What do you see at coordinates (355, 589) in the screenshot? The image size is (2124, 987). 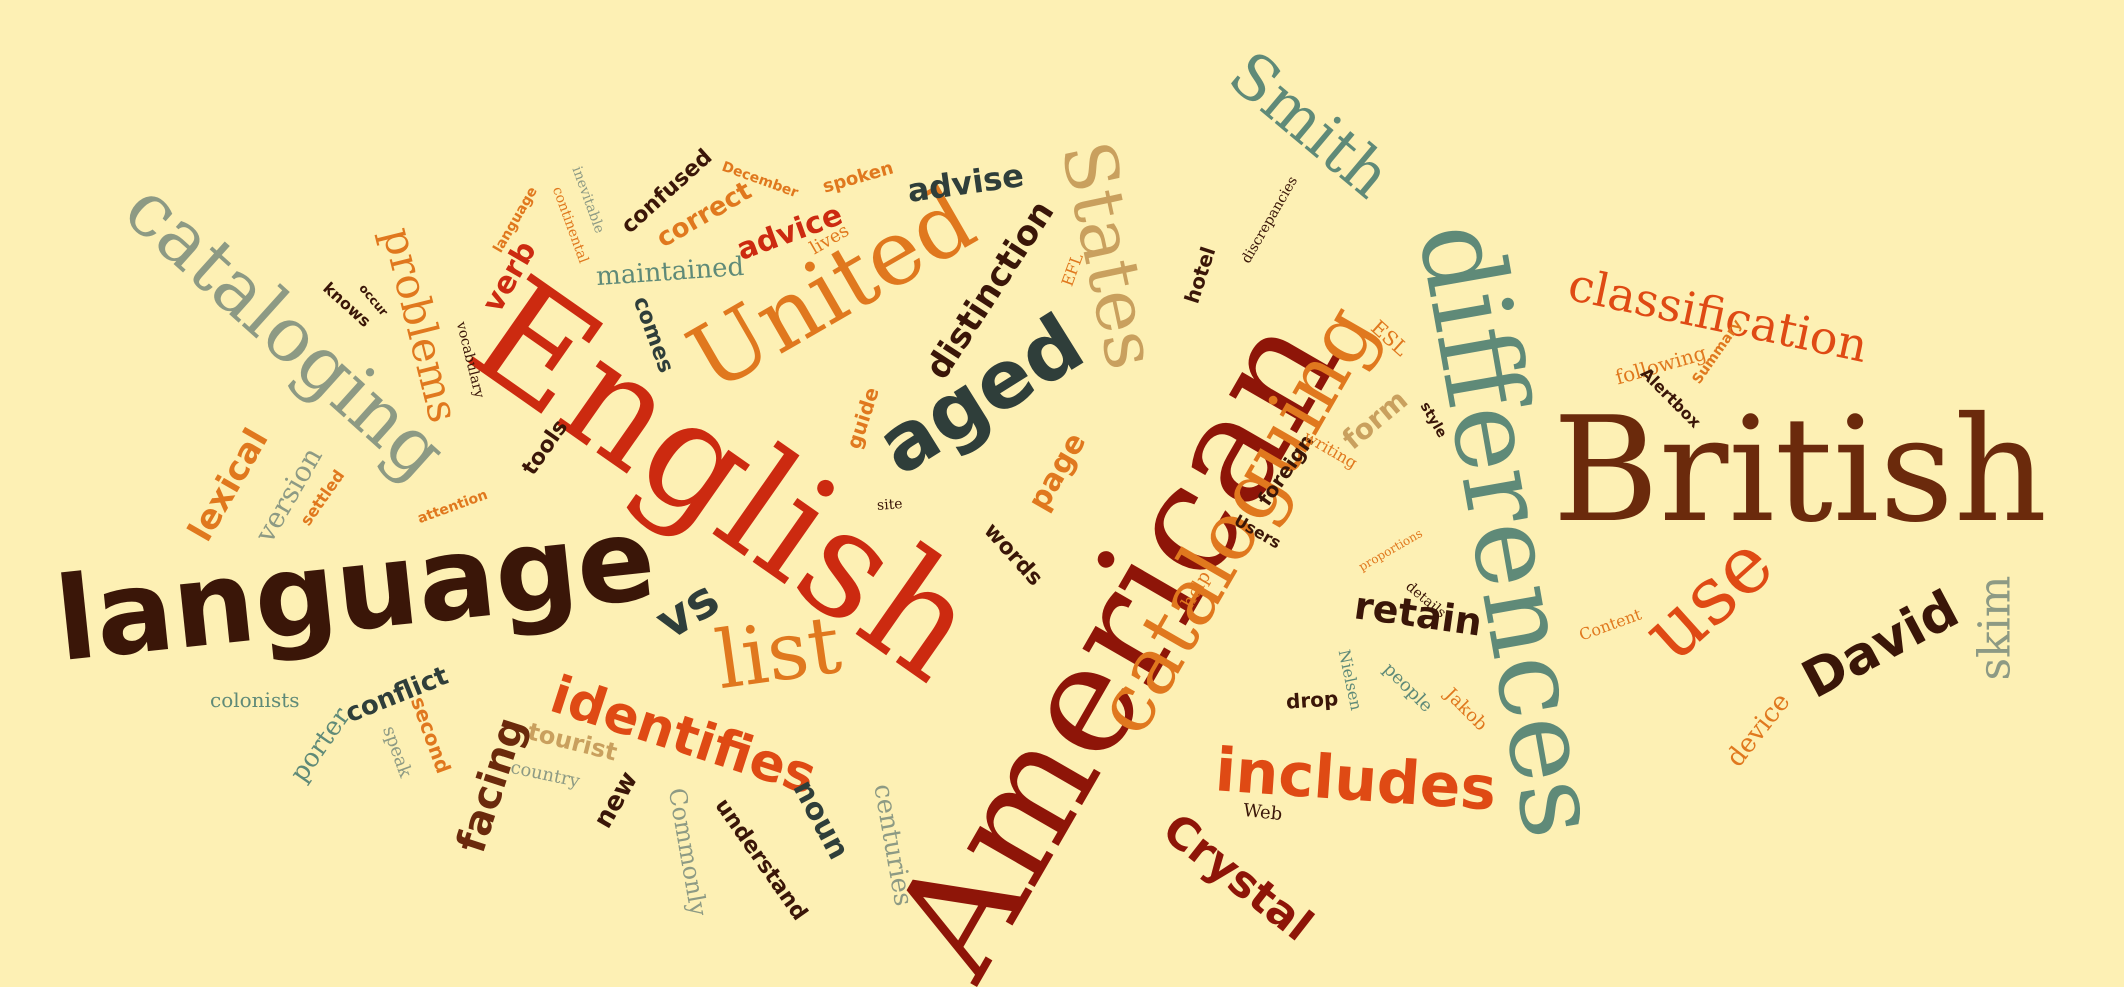 I see `cloud-word: language` at bounding box center [355, 589].